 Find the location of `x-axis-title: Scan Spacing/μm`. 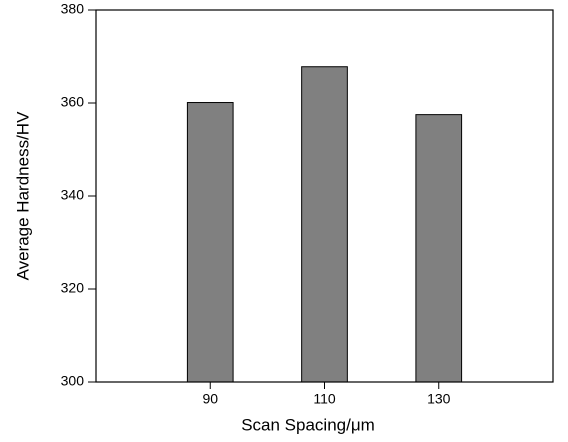

x-axis-title: Scan Spacing/μm is located at coordinates (308, 424).